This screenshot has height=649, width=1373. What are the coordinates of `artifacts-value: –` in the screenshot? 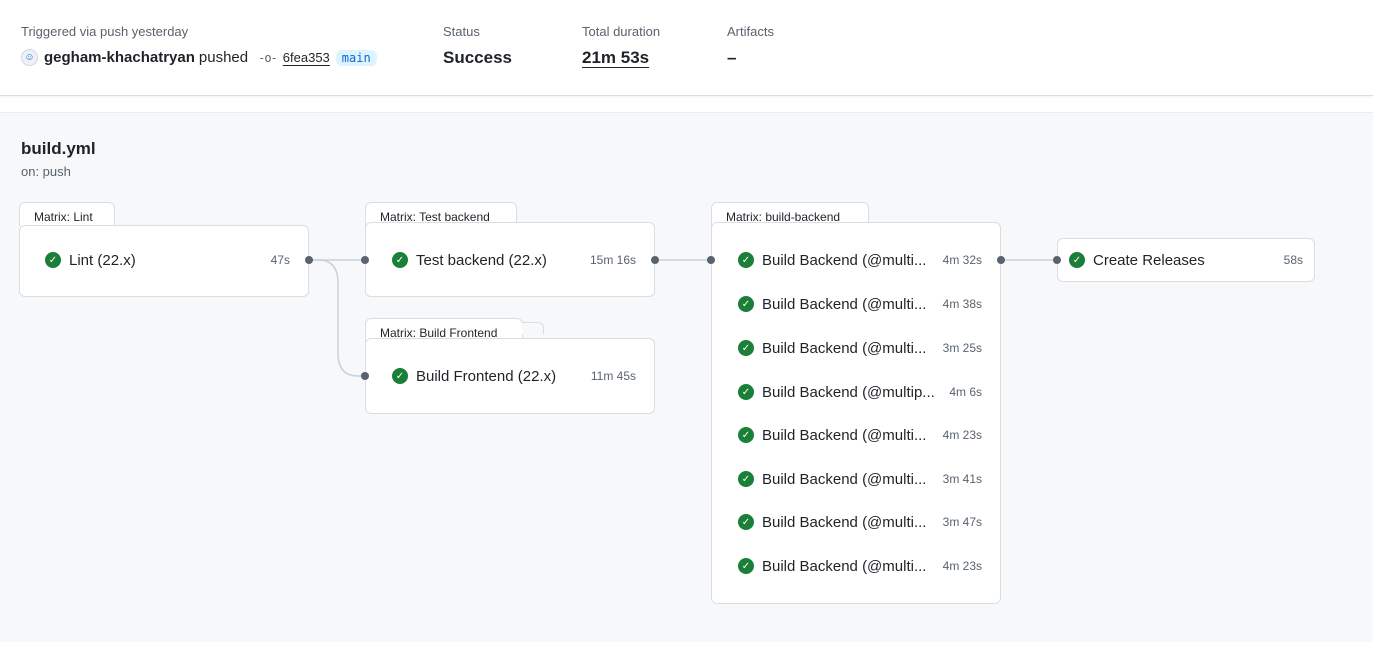 It's located at (732, 57).